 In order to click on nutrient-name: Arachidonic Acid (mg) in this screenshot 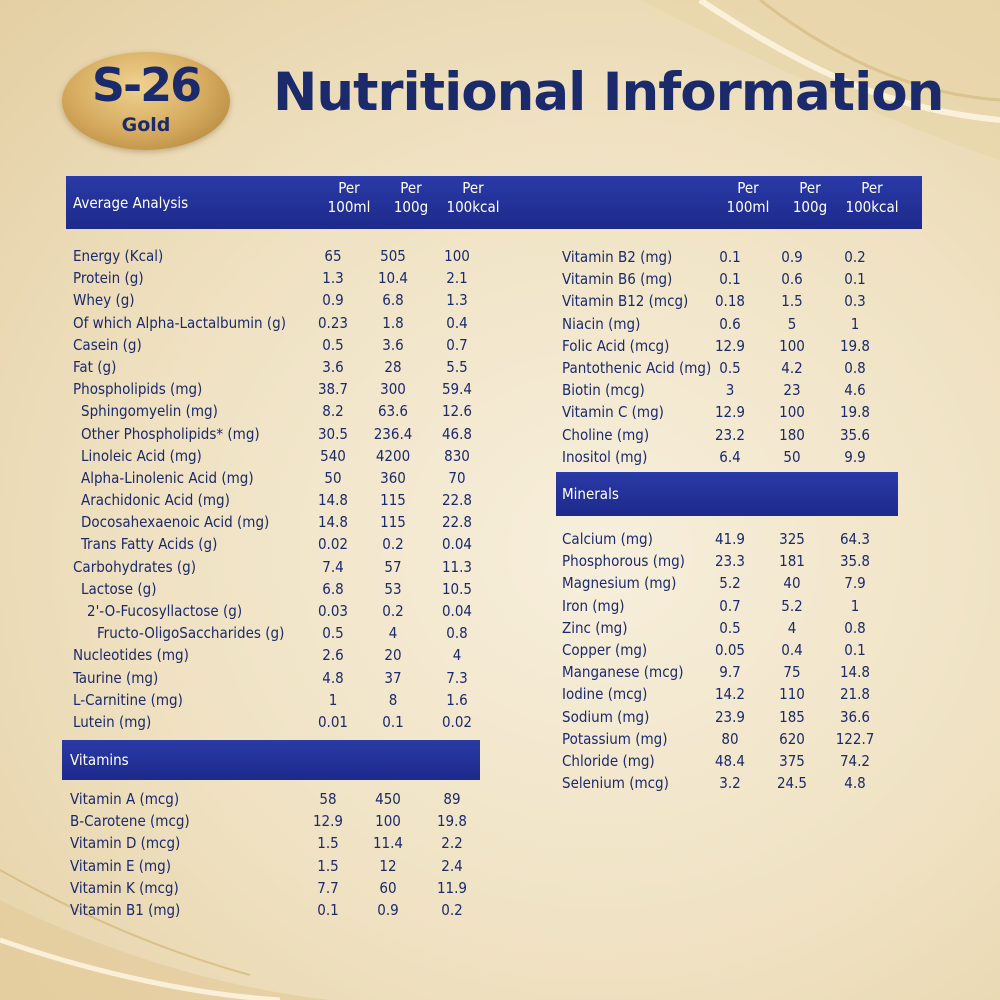, I will do `click(155, 500)`.